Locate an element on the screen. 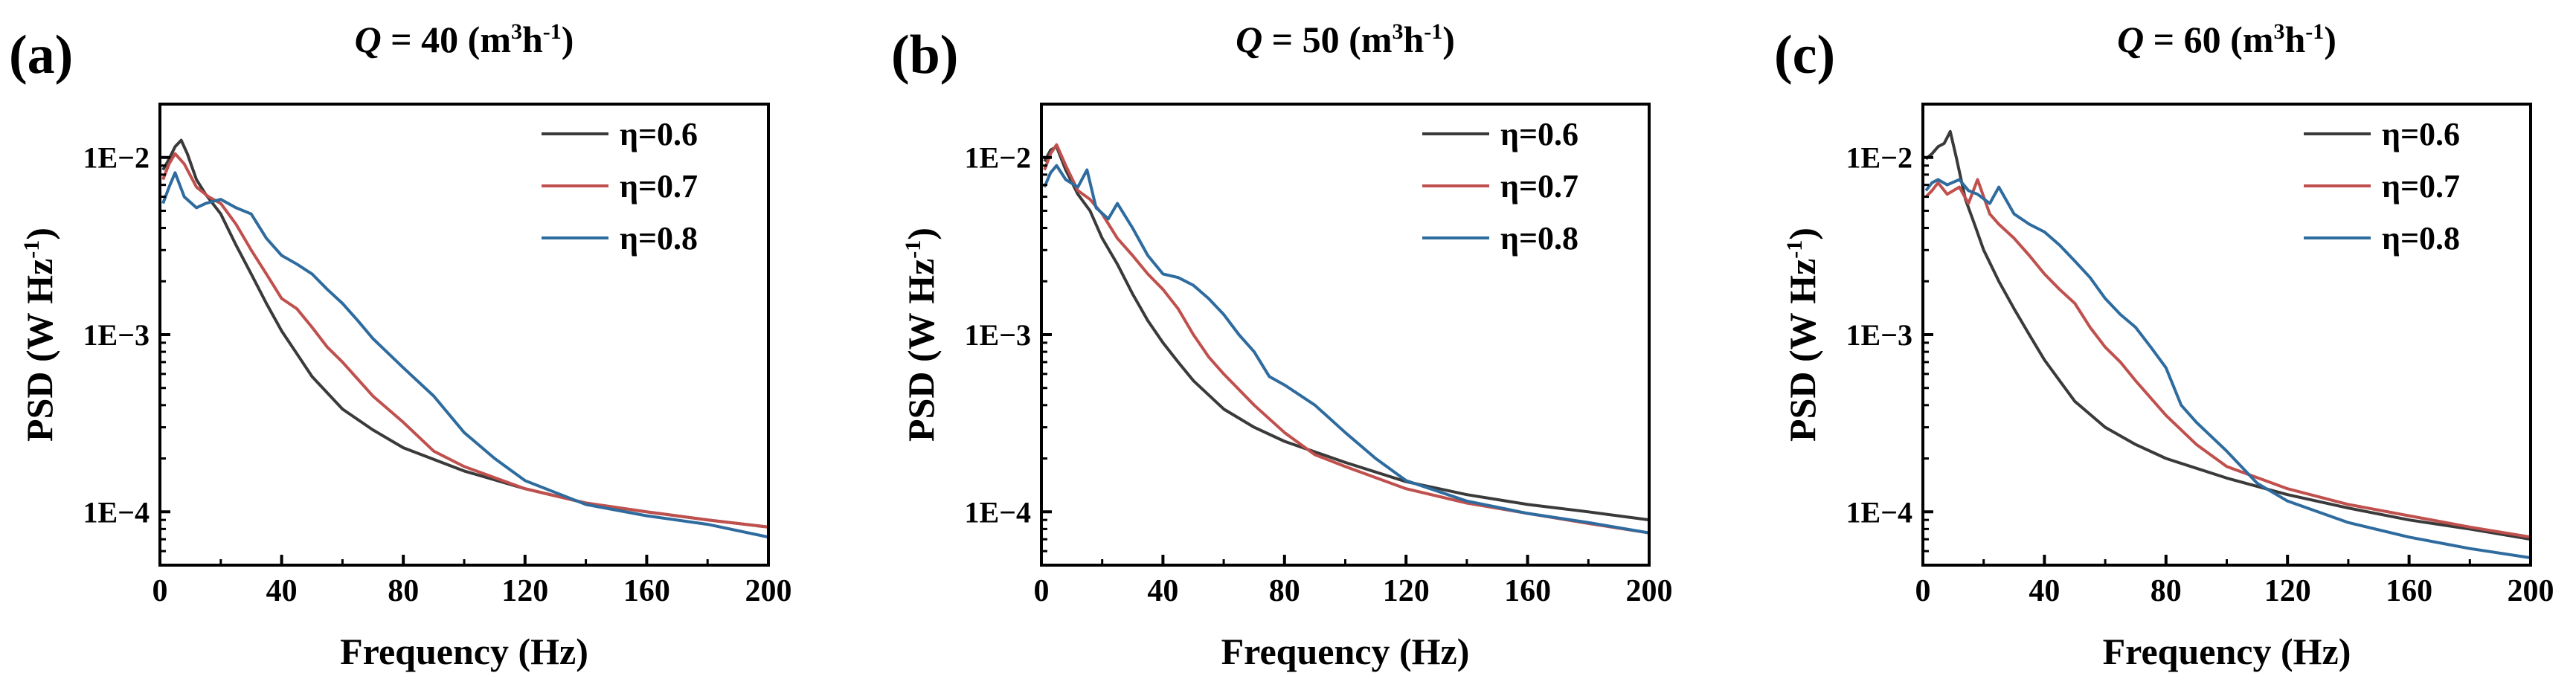 The height and width of the screenshot is (699, 2576). panel-label: (c) is located at coordinates (1804, 55).